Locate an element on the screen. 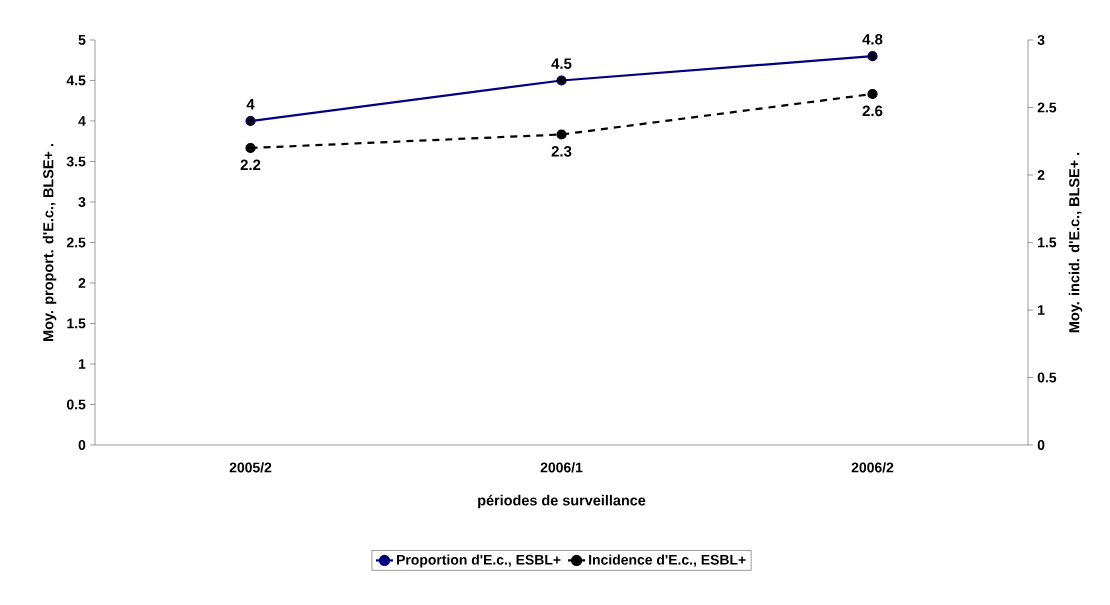 The width and height of the screenshot is (1110, 605). data-label: 4 is located at coordinates (250, 104).